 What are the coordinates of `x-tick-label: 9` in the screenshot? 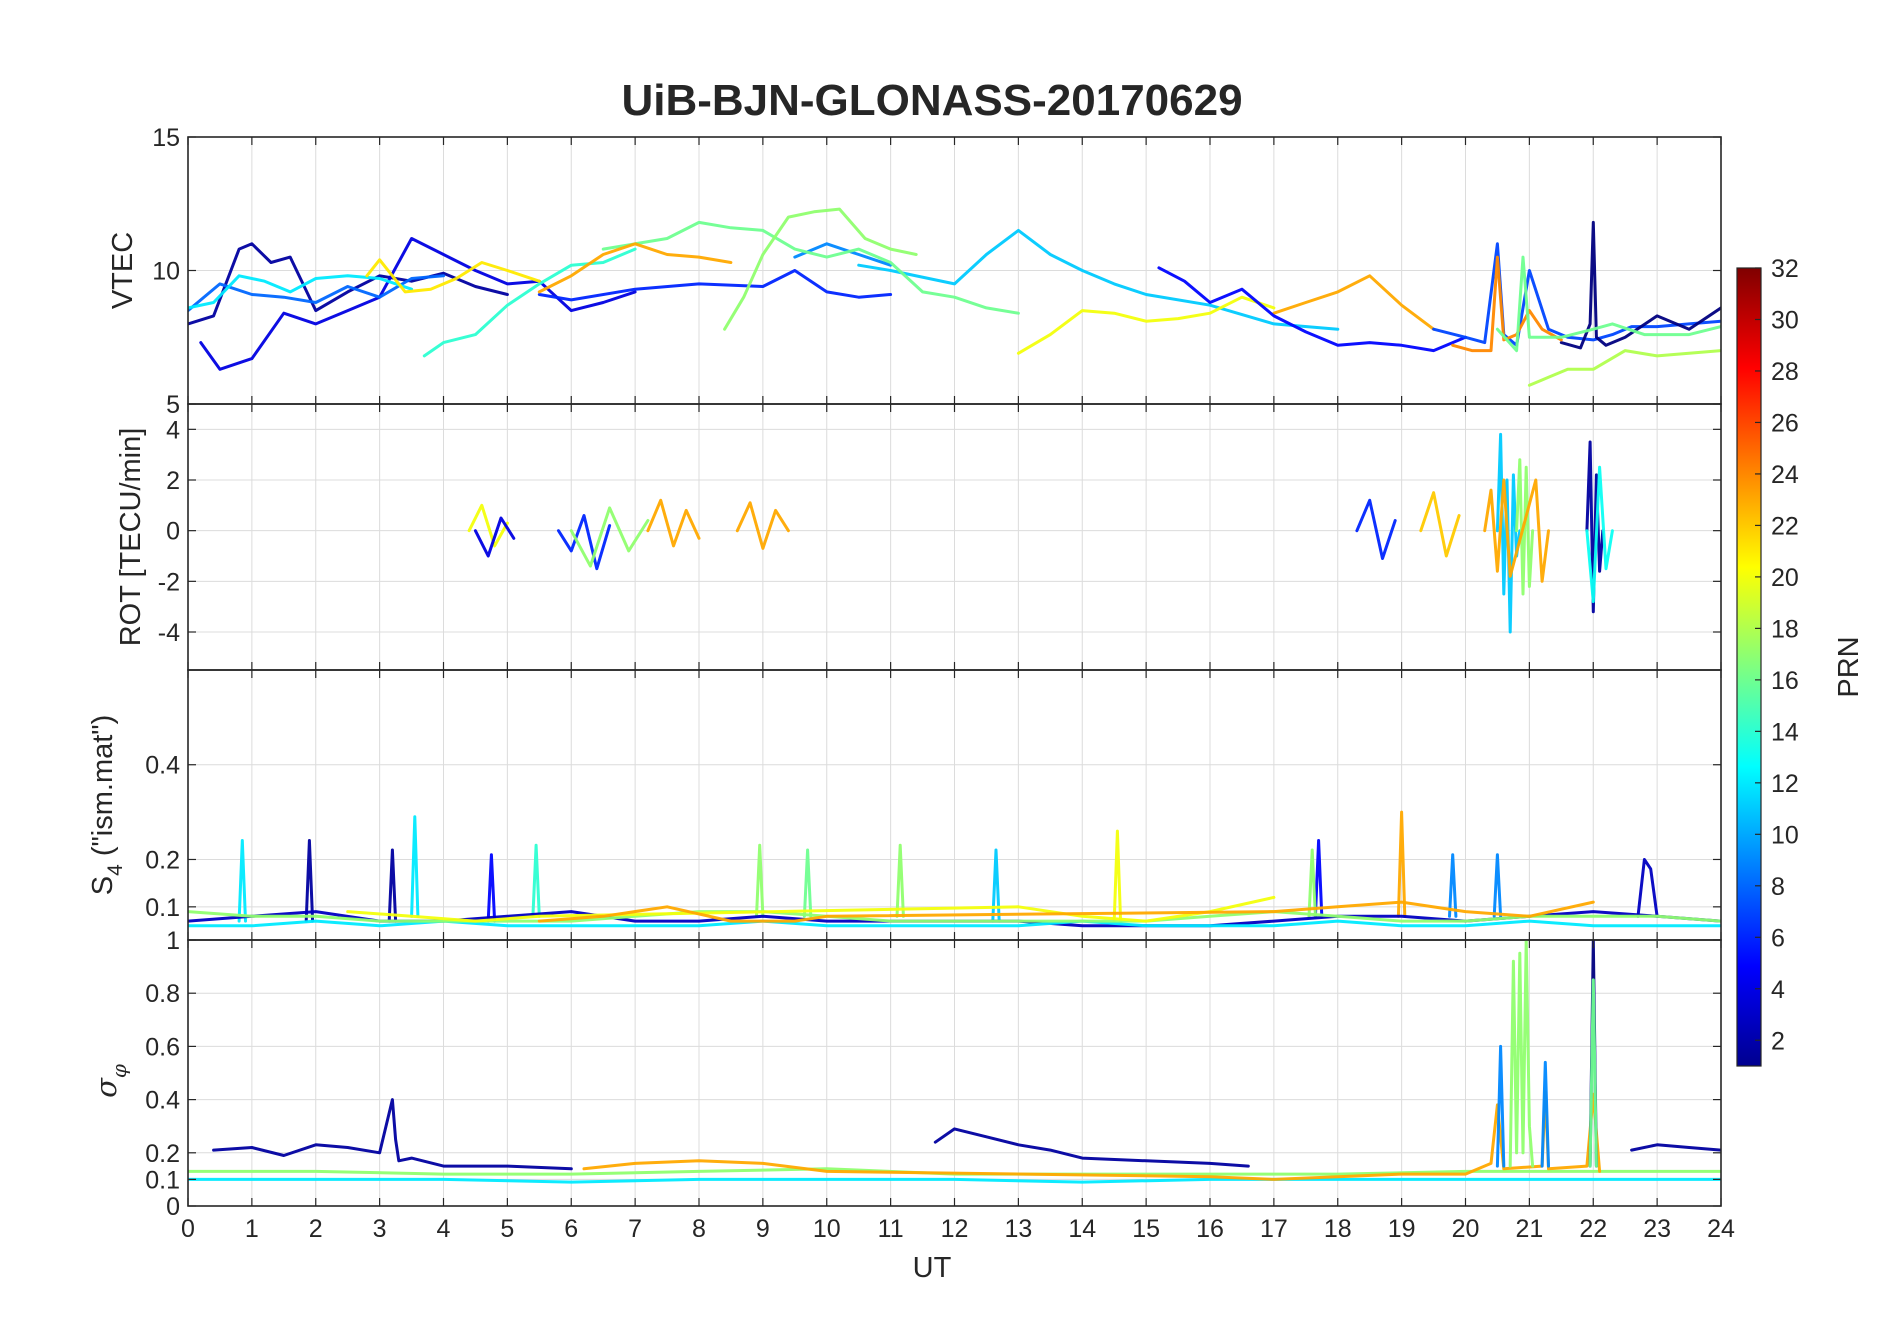 It's located at (763, 1229).